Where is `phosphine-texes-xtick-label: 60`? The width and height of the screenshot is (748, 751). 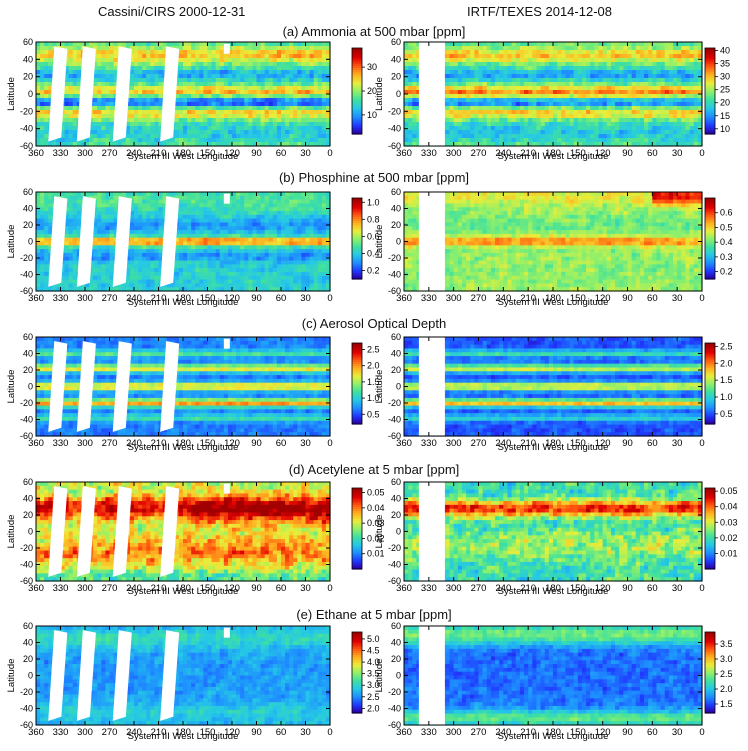
phosphine-texes-xtick-label: 60 is located at coordinates (652, 298).